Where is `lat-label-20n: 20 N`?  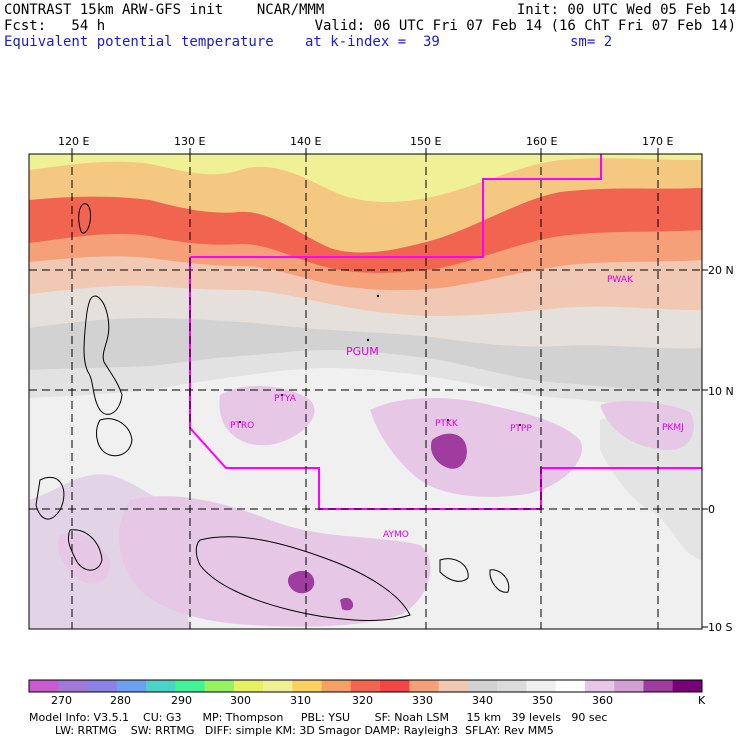 lat-label-20n: 20 N is located at coordinates (721, 270).